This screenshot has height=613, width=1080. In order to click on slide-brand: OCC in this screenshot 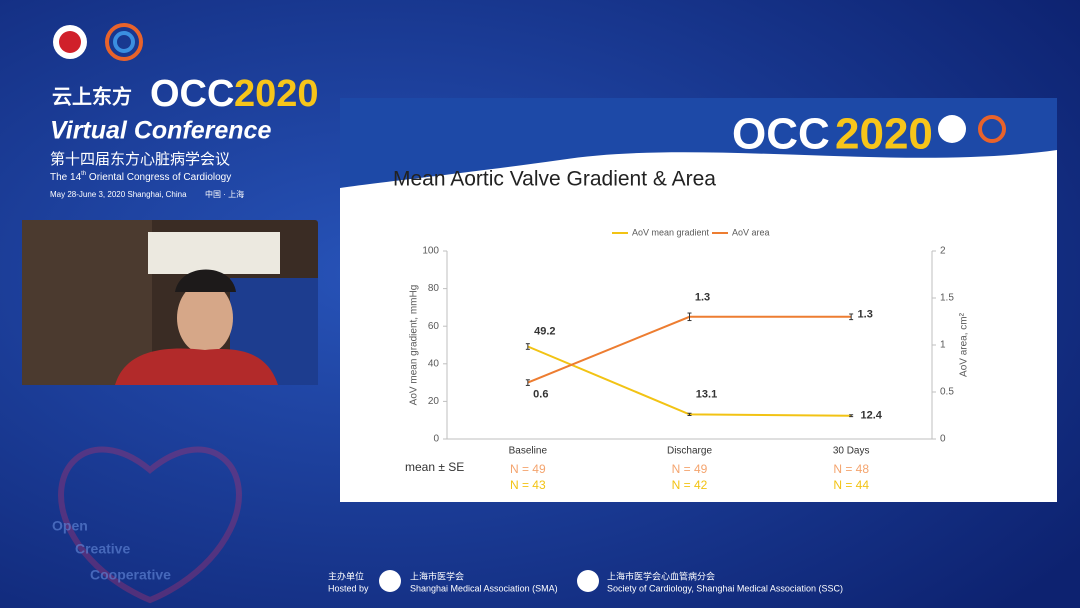, I will do `click(781, 134)`.